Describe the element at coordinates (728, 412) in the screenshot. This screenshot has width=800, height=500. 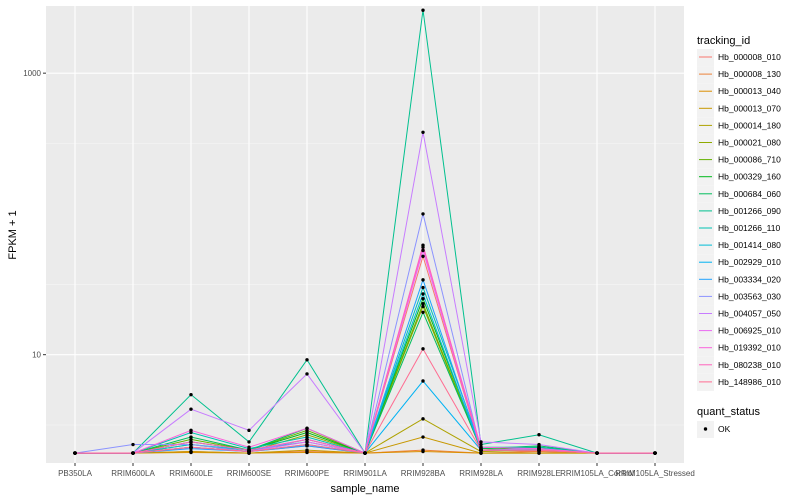
I see `legend-shape-title: quant_status` at that location.